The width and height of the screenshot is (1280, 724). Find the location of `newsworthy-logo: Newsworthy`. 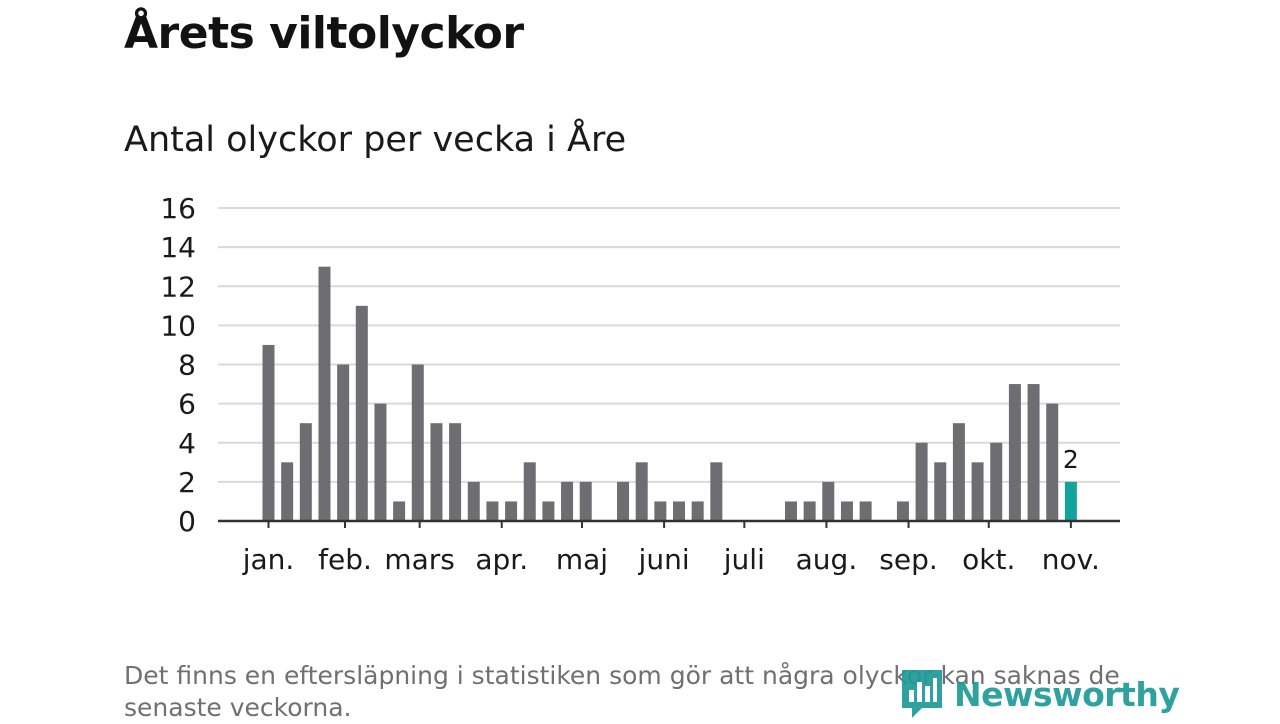

newsworthy-logo: Newsworthy is located at coordinates (1040, 694).